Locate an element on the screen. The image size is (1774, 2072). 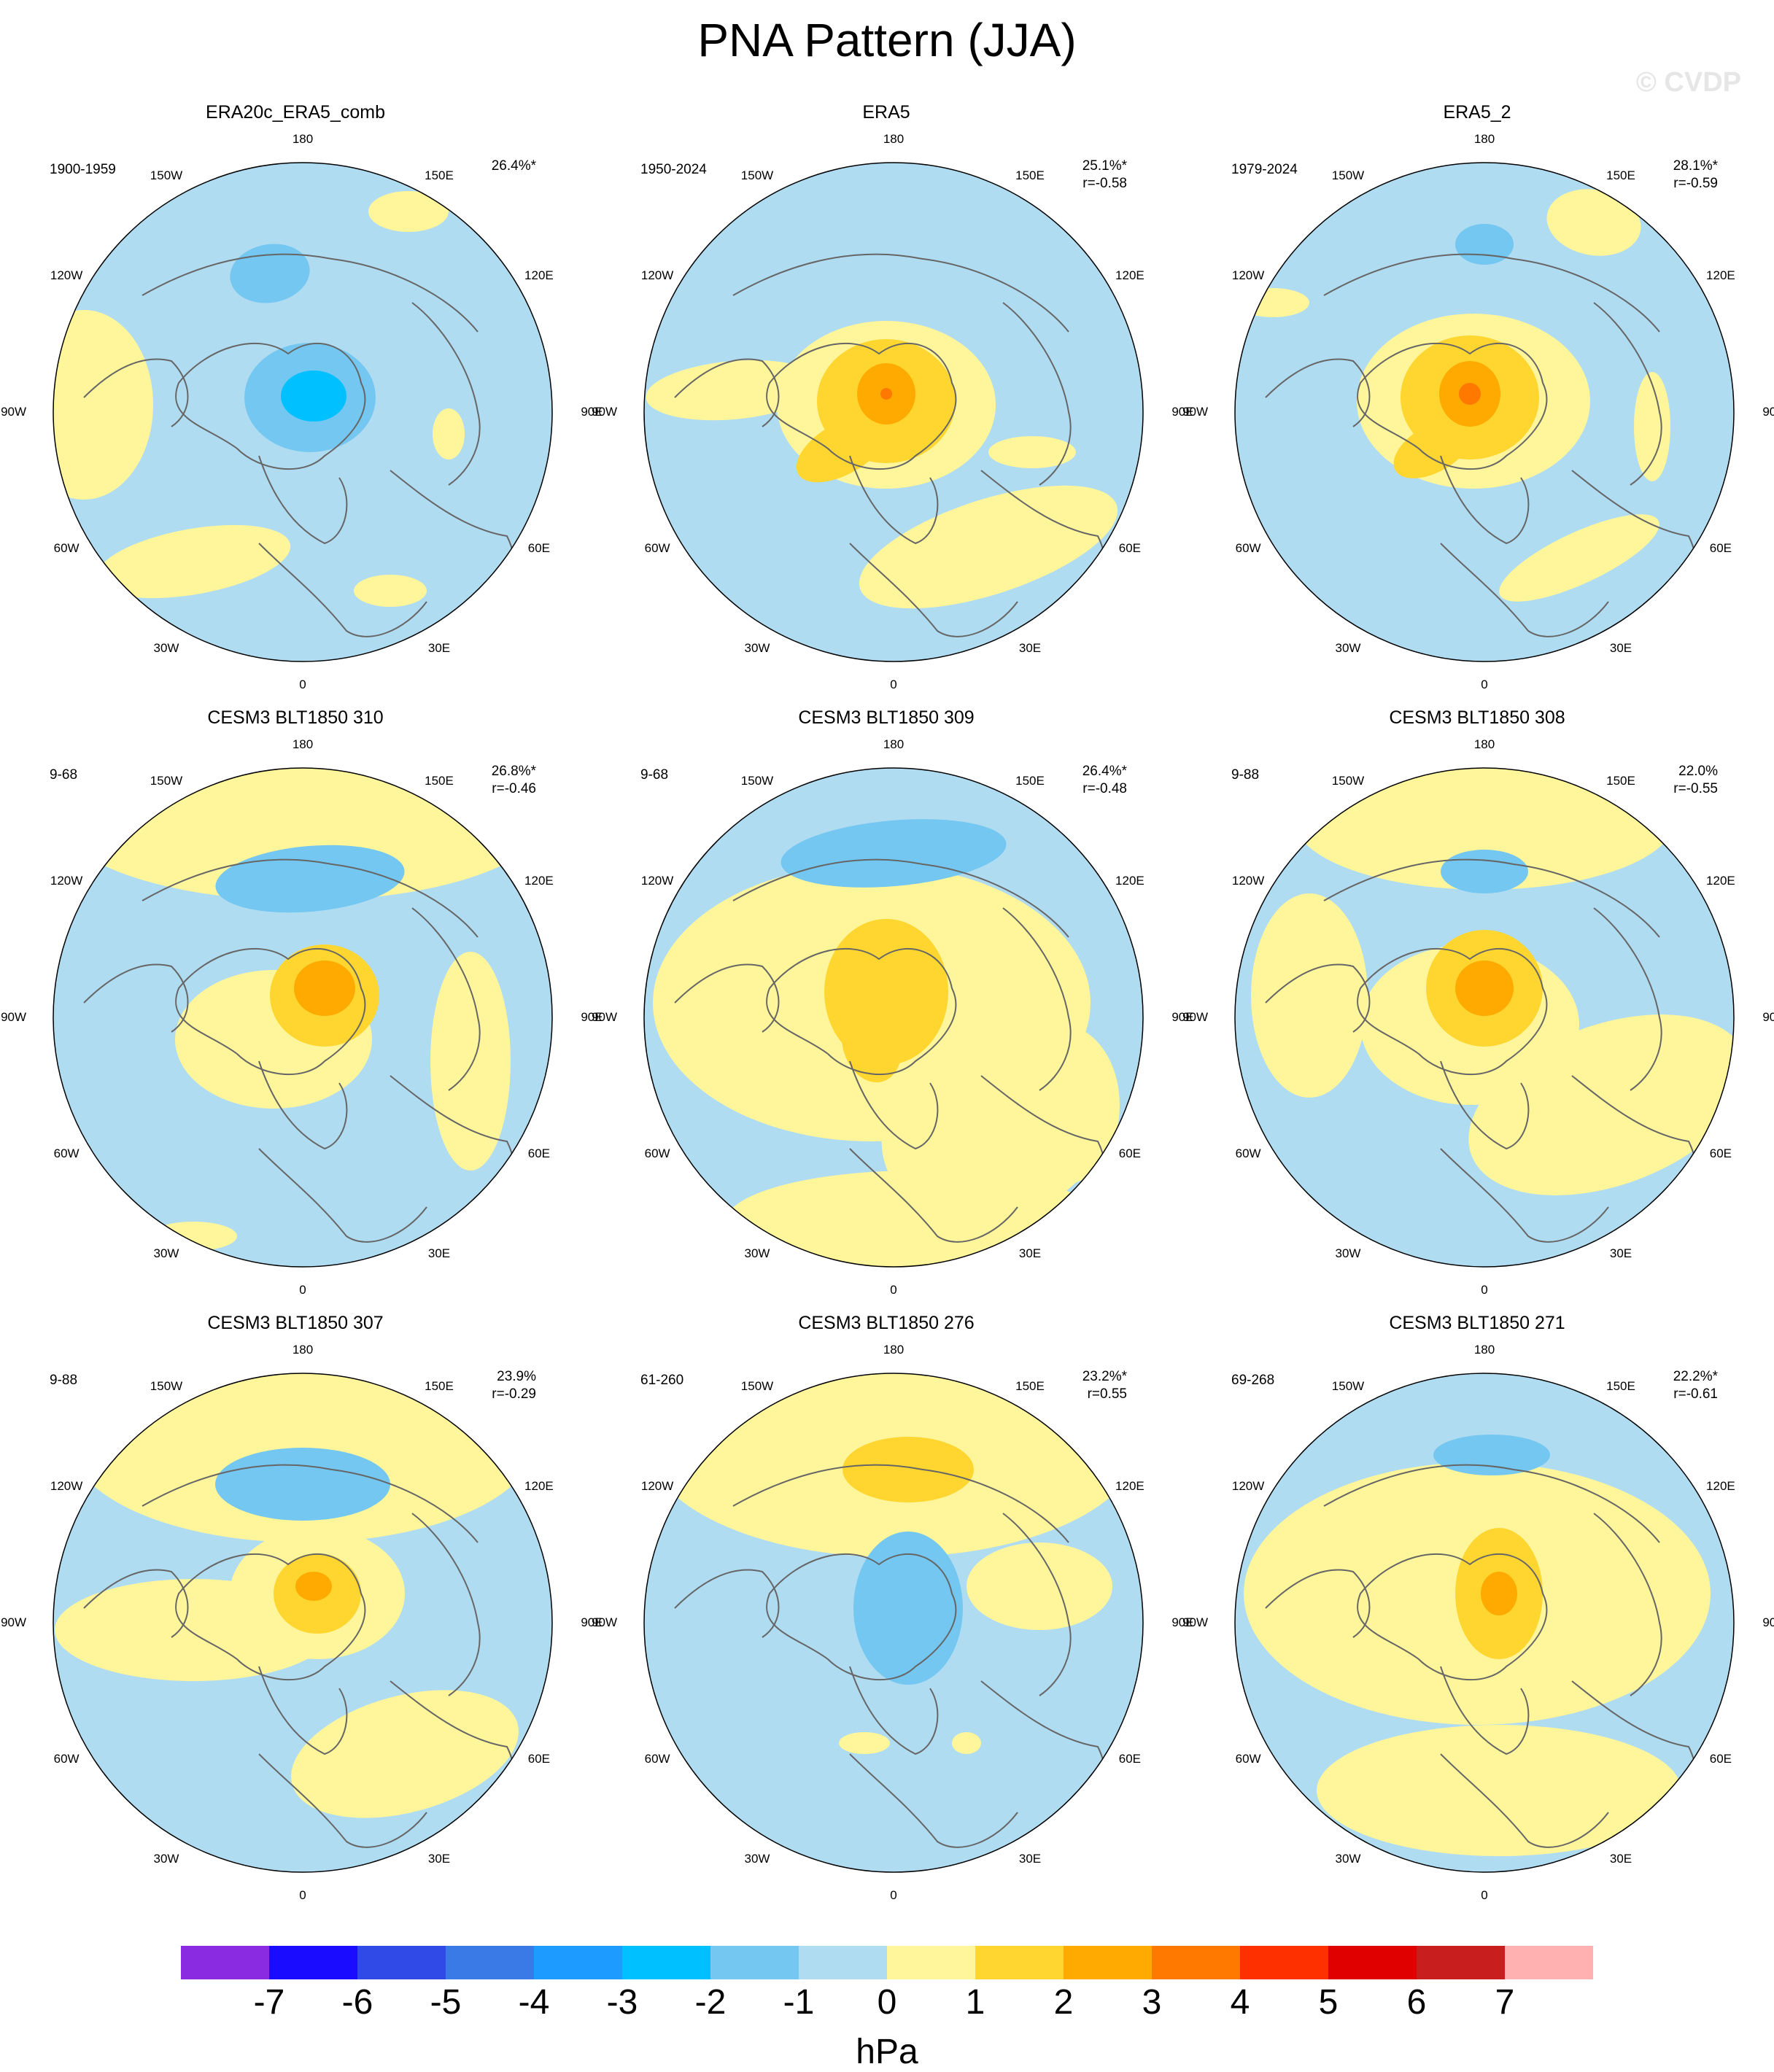
panel-period: 69-268 is located at coordinates (1253, 1380).